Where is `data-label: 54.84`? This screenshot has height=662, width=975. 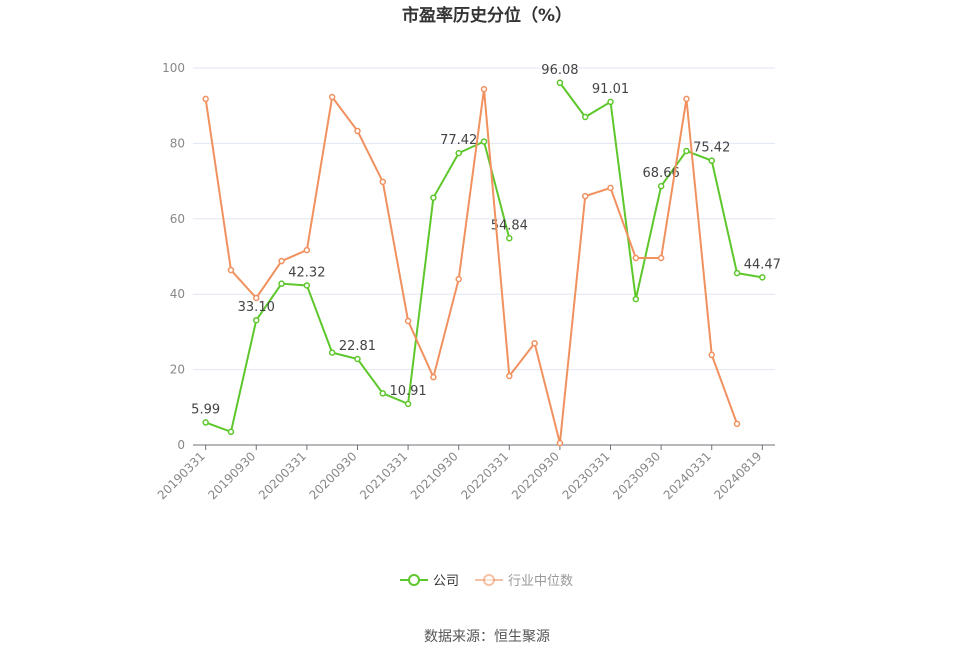 data-label: 54.84 is located at coordinates (509, 225).